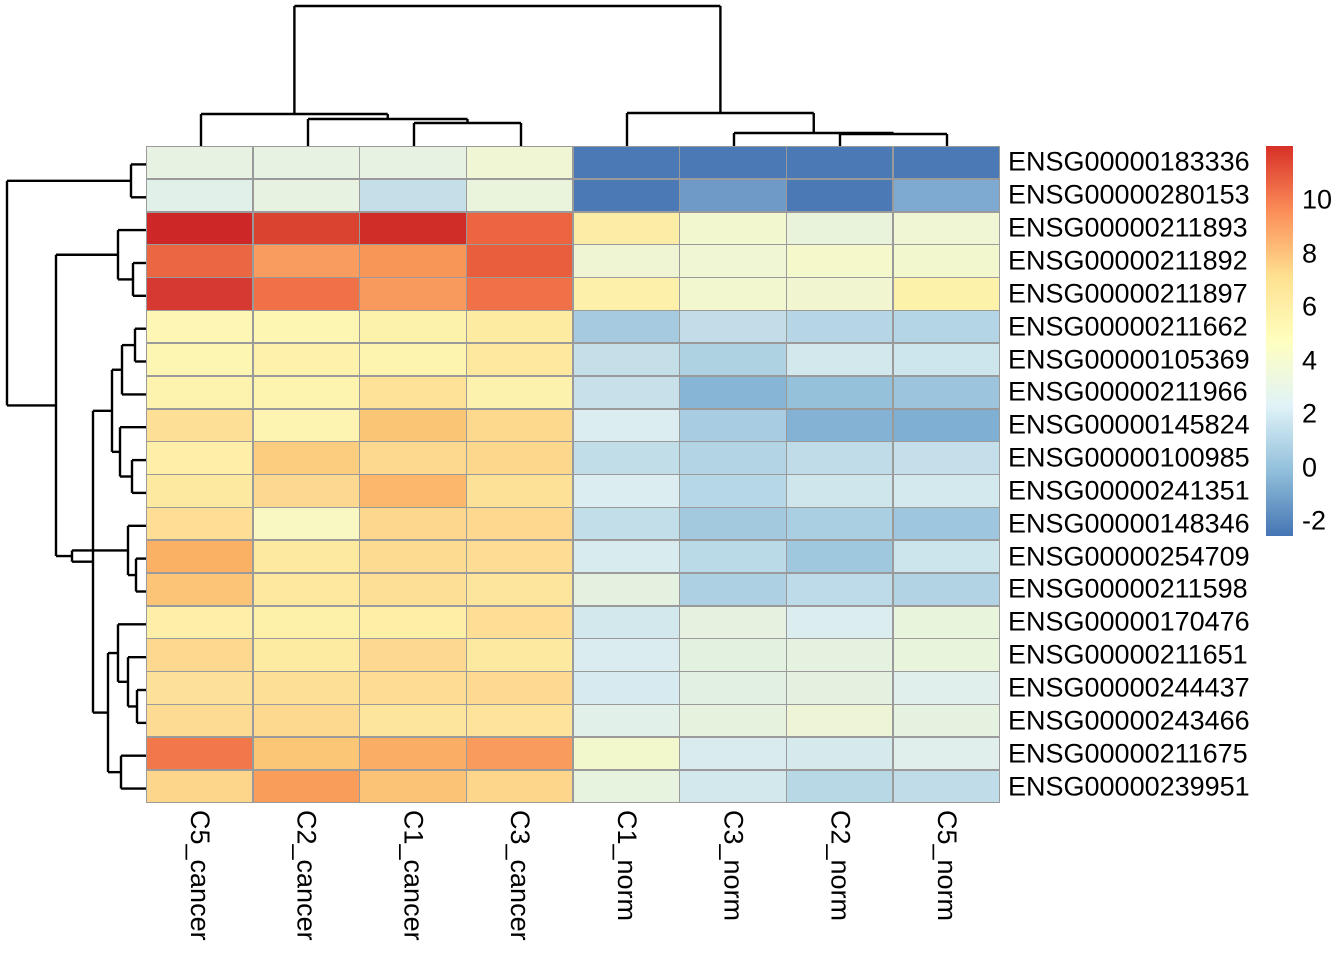 The width and height of the screenshot is (1344, 960). Describe the element at coordinates (306, 875) in the screenshot. I see `column-label-sample: C2_cancer` at that location.